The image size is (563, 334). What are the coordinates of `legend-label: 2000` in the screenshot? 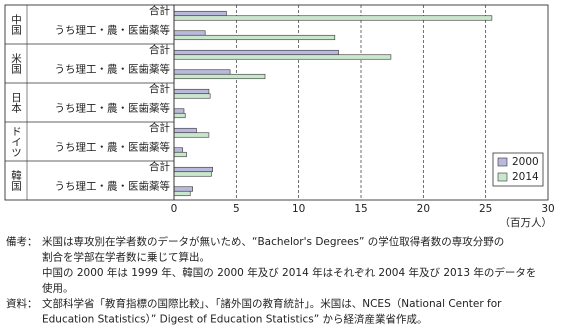 It's located at (525, 162).